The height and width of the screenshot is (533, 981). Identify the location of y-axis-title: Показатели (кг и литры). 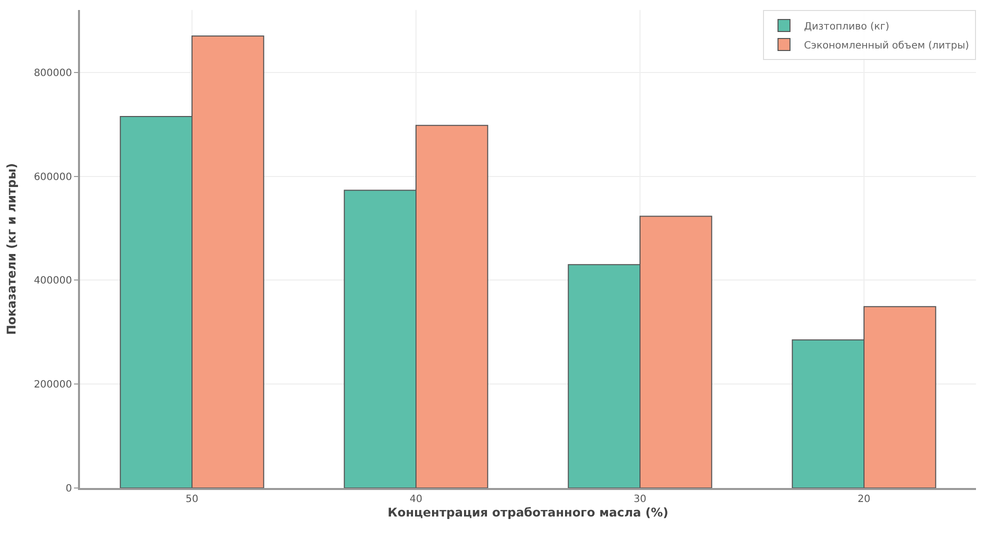
(11, 249).